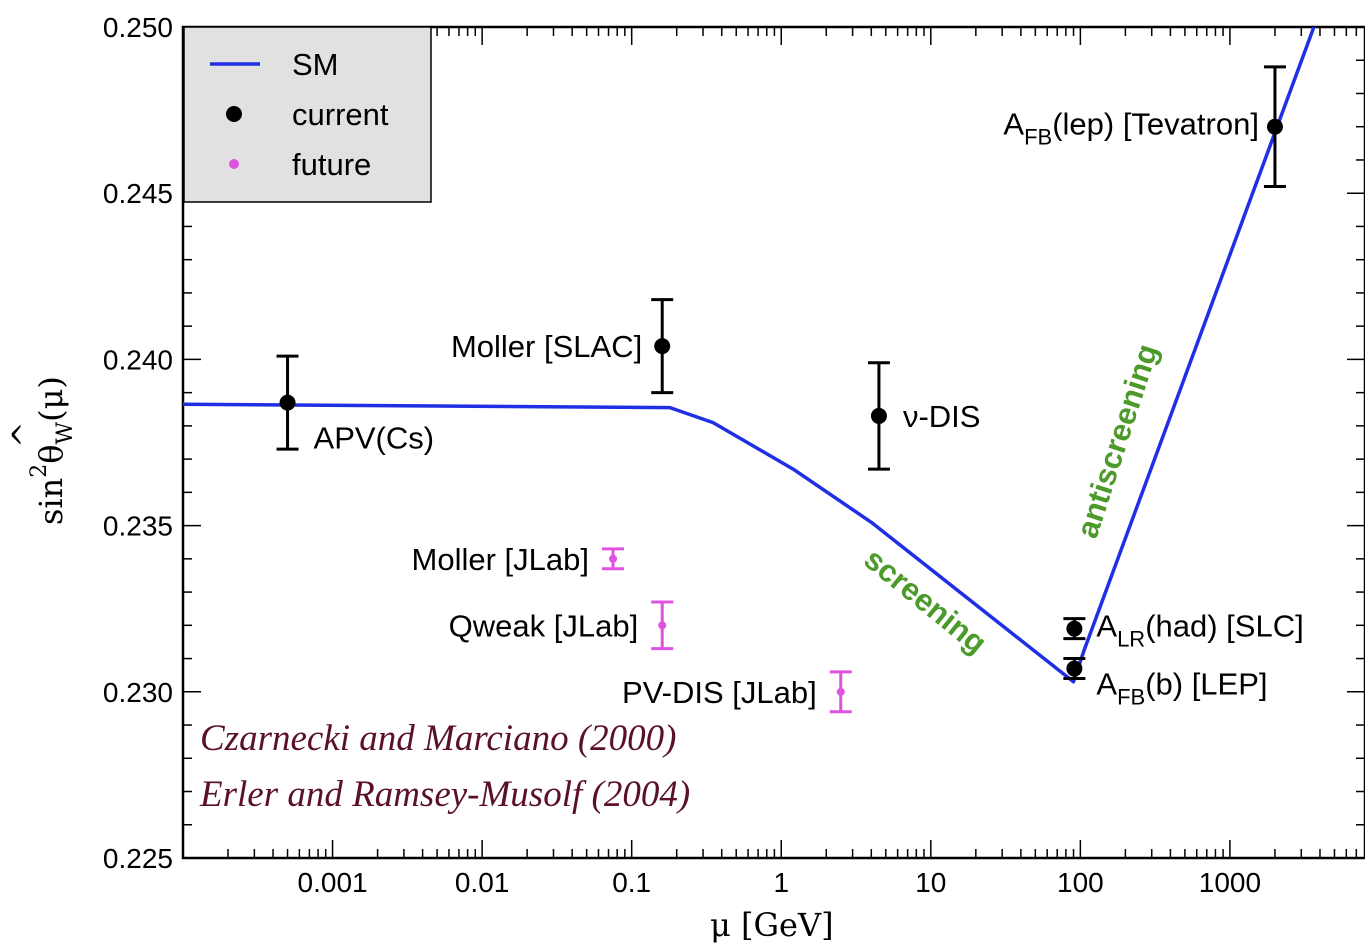 The width and height of the screenshot is (1365, 944). What do you see at coordinates (138, 692) in the screenshot?
I see `y-tick-label: 0.230` at bounding box center [138, 692].